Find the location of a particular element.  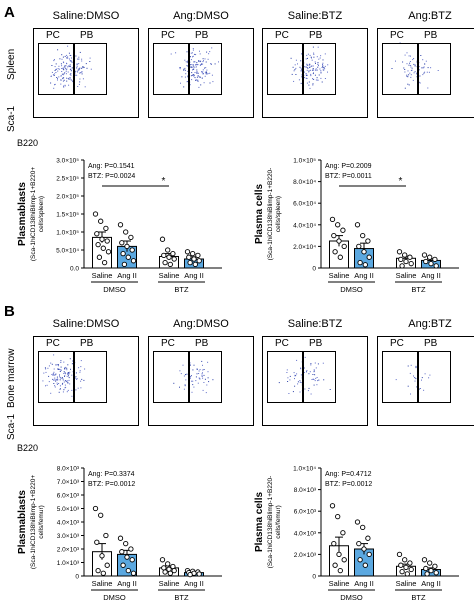

flow-plot-title: Ang:BTZ is located at coordinates (430, 324).